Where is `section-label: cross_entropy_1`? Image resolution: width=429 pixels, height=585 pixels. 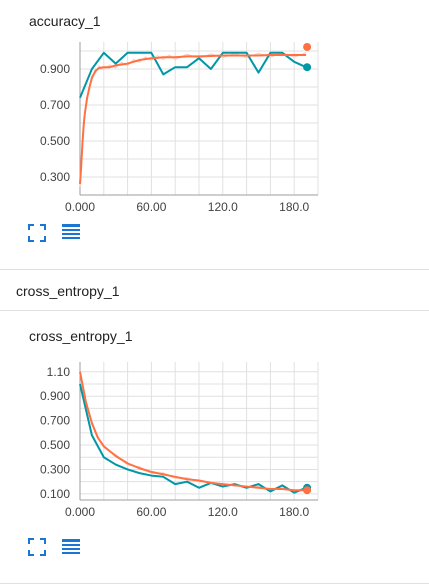 section-label: cross_entropy_1 is located at coordinates (68, 291).